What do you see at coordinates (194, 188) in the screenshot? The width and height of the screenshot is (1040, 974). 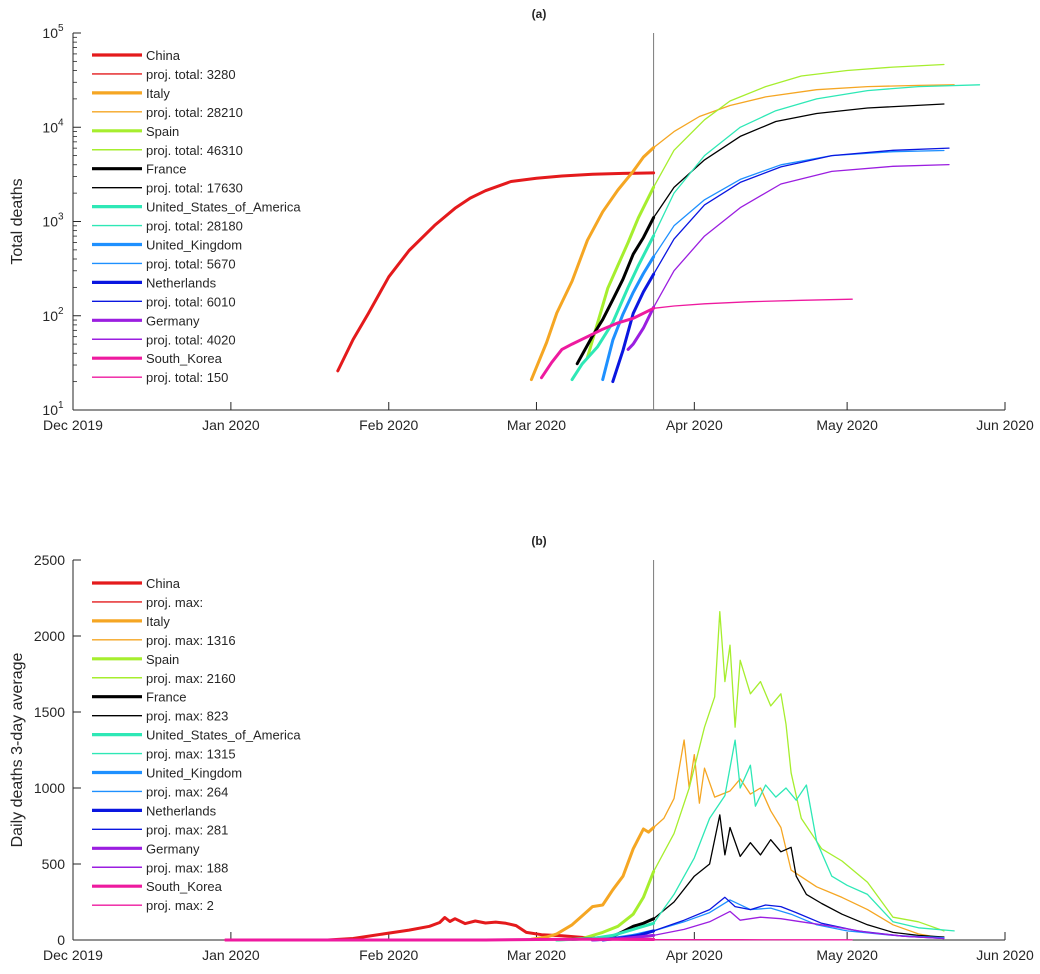 I see `panel-a-legend-label: proj. total: 17630` at bounding box center [194, 188].